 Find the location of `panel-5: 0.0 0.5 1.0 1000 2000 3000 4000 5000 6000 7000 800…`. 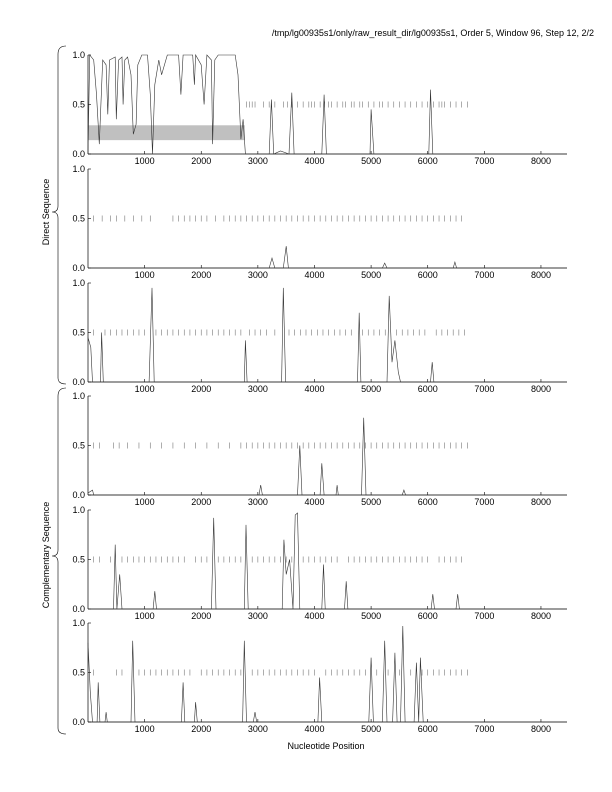

panel-5: 0.0 0.5 1.0 1000 2000 3000 4000 5000 6000 7000 800… is located at coordinates (319, 563).